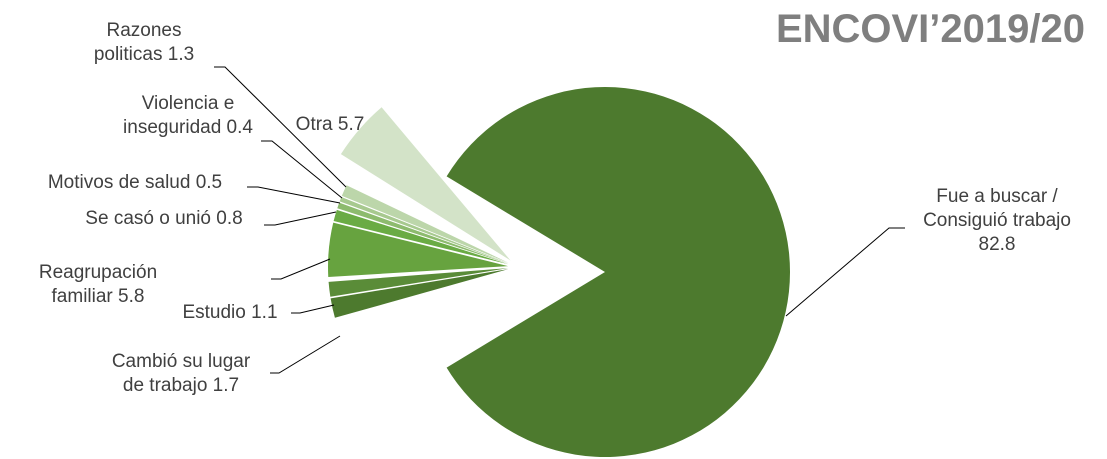  I want to click on slice-label-trabajo: Fue a buscar / Consiguió trabajo 82.8, so click(997, 220).